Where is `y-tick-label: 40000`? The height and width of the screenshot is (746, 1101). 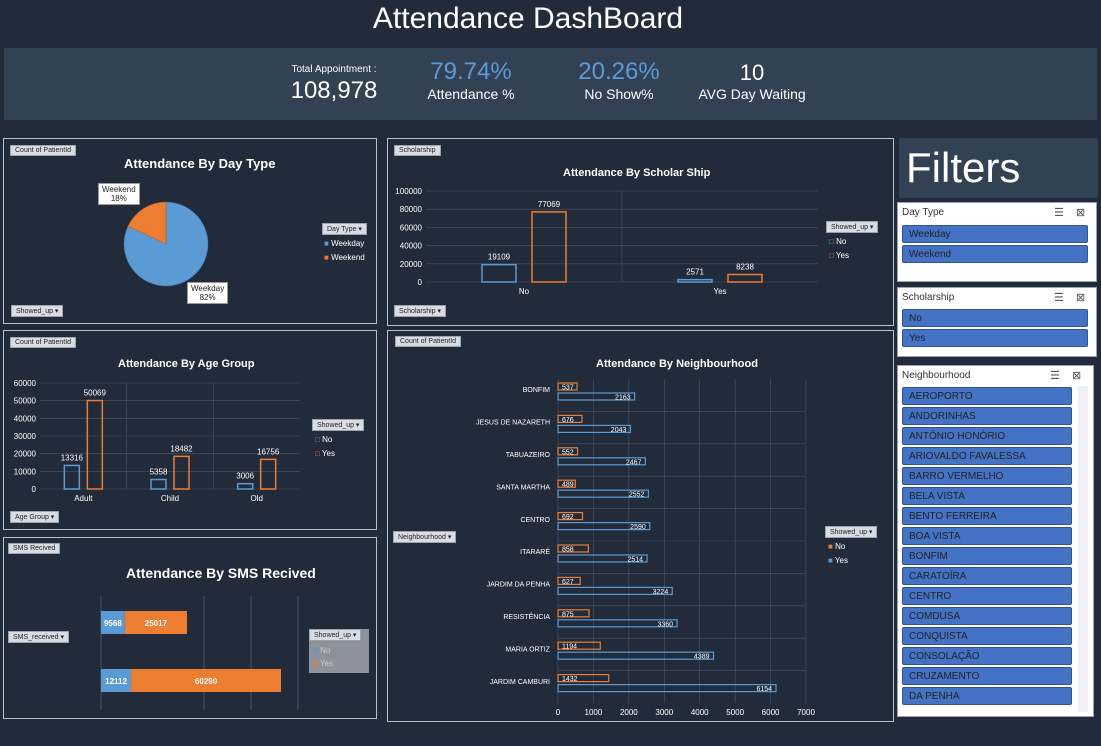
y-tick-label: 40000 is located at coordinates (411, 246).